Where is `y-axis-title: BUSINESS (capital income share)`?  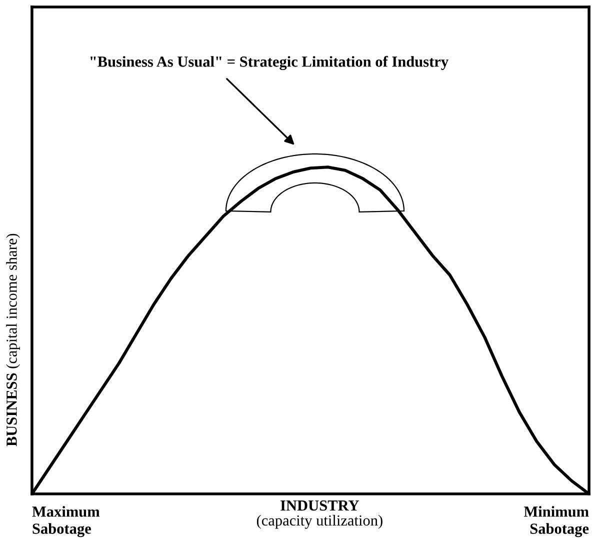
y-axis-title: BUSINESS (capital income share) is located at coordinates (13, 340).